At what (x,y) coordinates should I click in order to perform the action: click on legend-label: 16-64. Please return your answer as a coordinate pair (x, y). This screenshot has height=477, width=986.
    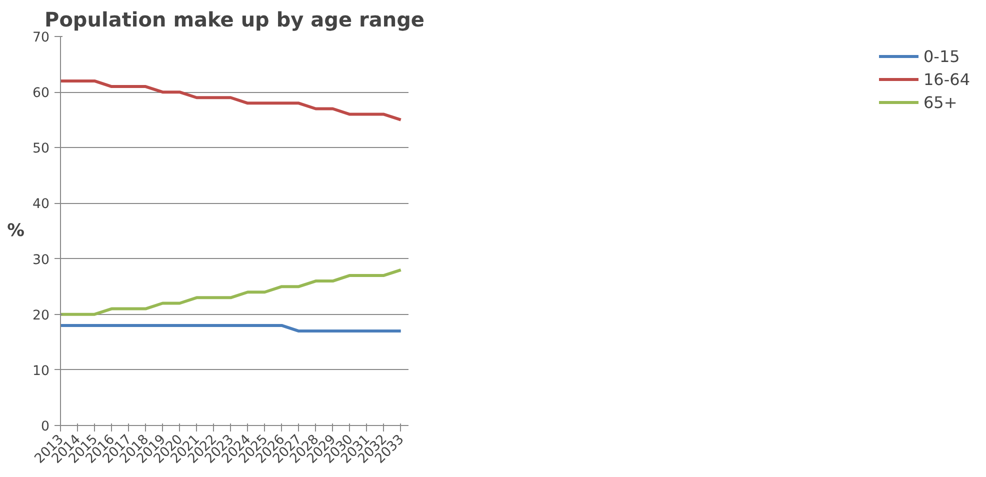
    Looking at the image, I should click on (947, 79).